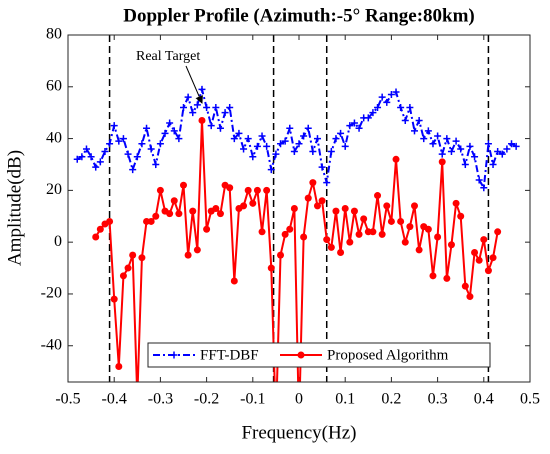  What do you see at coordinates (252, 399) in the screenshot?
I see `x-tick-label: -0.1` at bounding box center [252, 399].